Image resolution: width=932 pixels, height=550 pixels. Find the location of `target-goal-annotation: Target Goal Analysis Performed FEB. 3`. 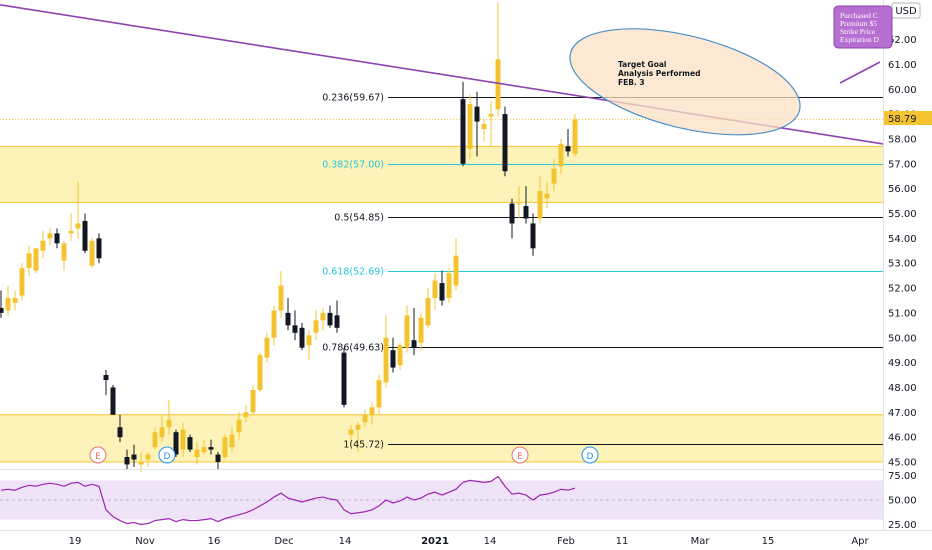

target-goal-annotation: Target Goal Analysis Performed FEB. 3 is located at coordinates (684, 82).